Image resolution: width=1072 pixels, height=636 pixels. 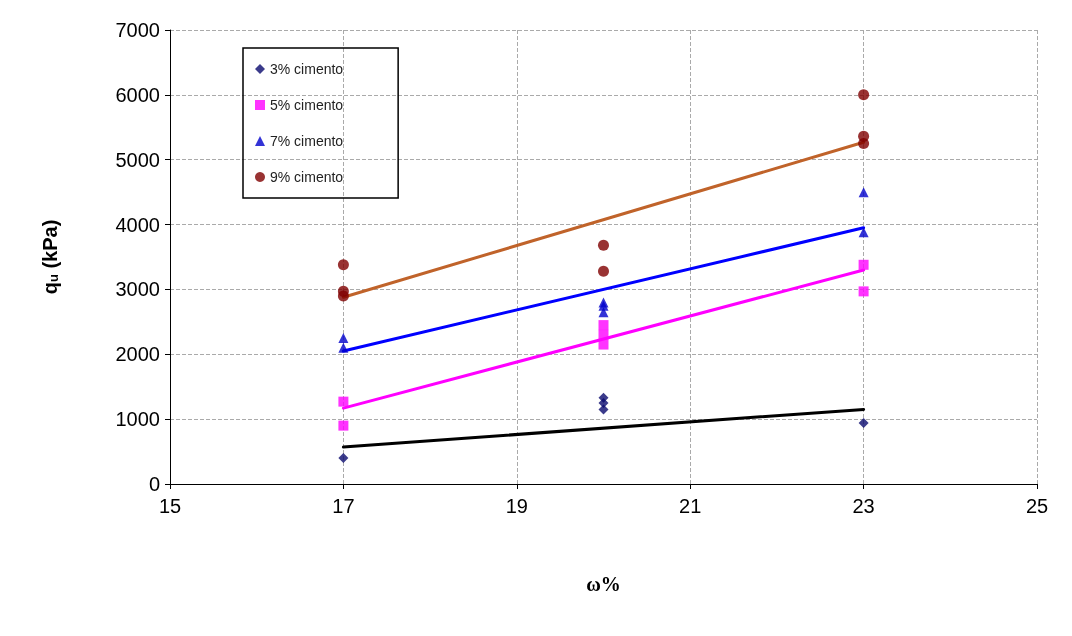 What do you see at coordinates (137, 289) in the screenshot?
I see `y-tick-label: 3000` at bounding box center [137, 289].